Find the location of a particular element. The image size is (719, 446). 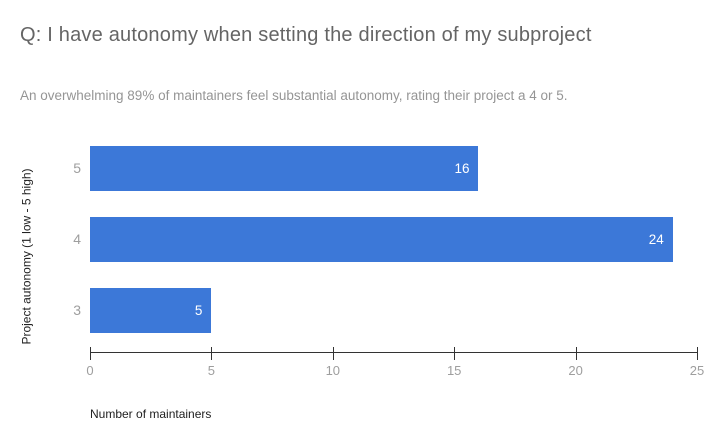

x-axis-line is located at coordinates (394, 352).